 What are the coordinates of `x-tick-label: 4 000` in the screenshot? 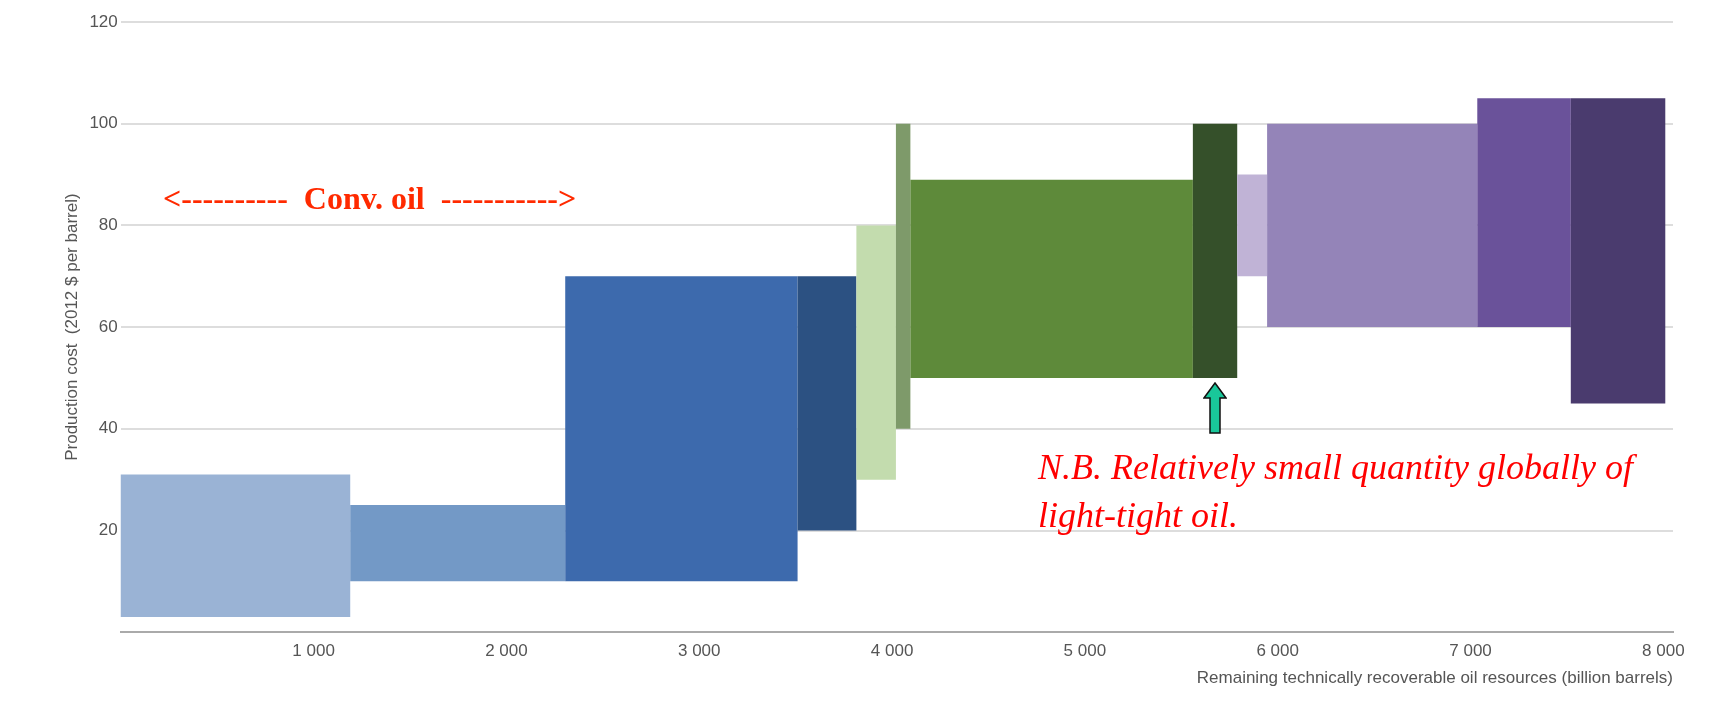 It's located at (892, 651).